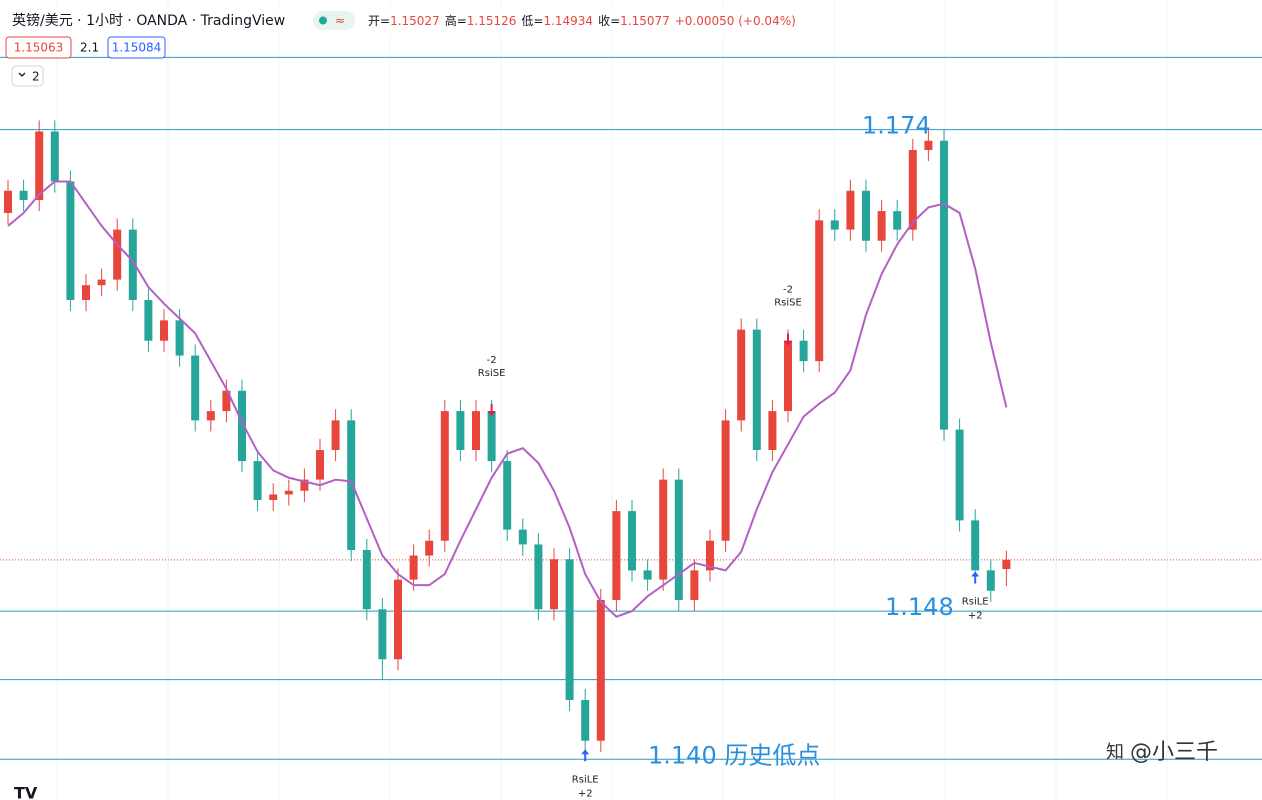 The height and width of the screenshot is (800, 1262). Describe the element at coordinates (919, 607) in the screenshot. I see `level-label: 1.148` at that location.